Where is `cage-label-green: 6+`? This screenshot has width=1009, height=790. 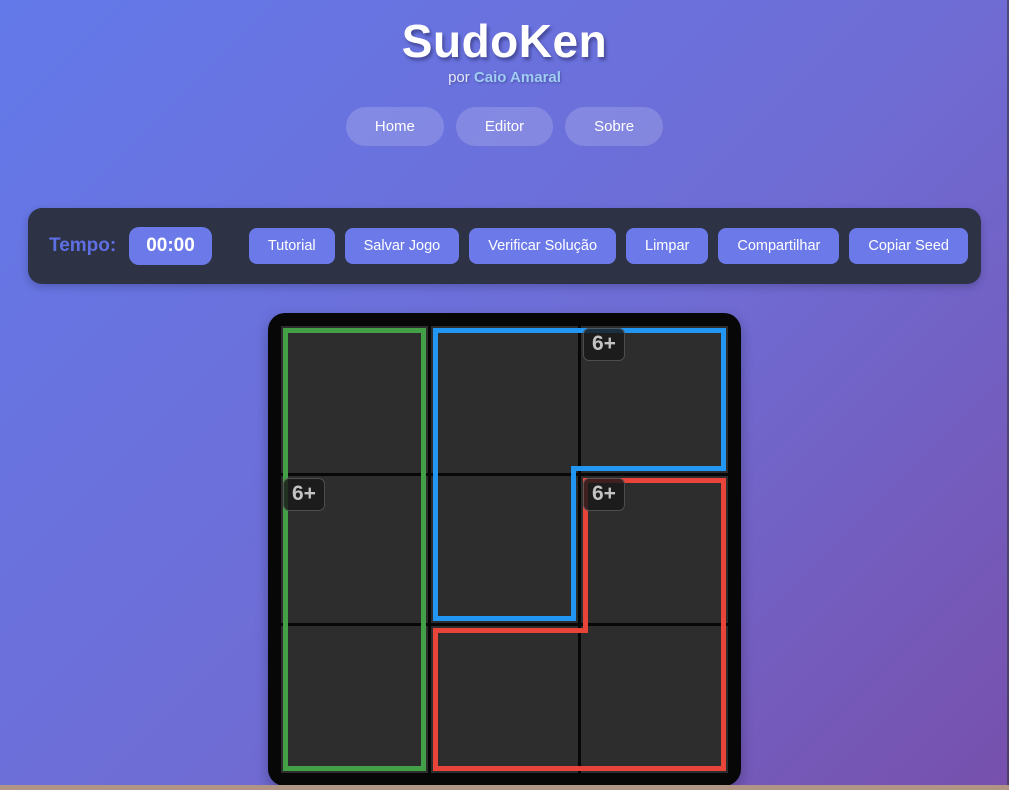
cage-label-green: 6+ is located at coordinates (304, 495).